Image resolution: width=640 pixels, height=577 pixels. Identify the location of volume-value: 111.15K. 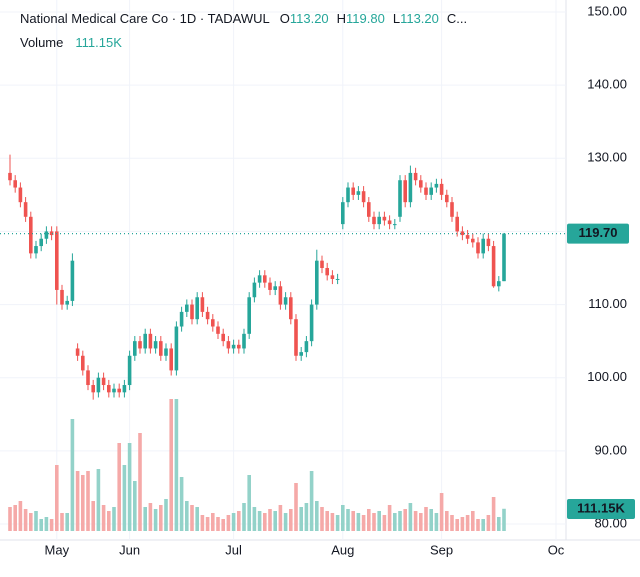
(98, 42).